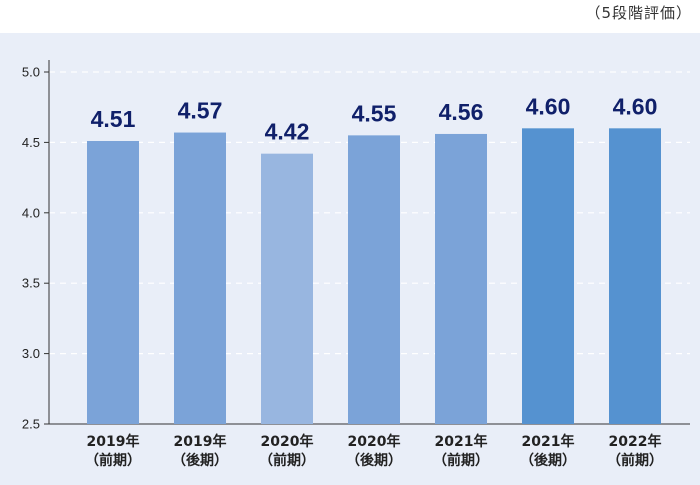 This screenshot has width=700, height=485. I want to click on data-label: 4.56, so click(461, 112).